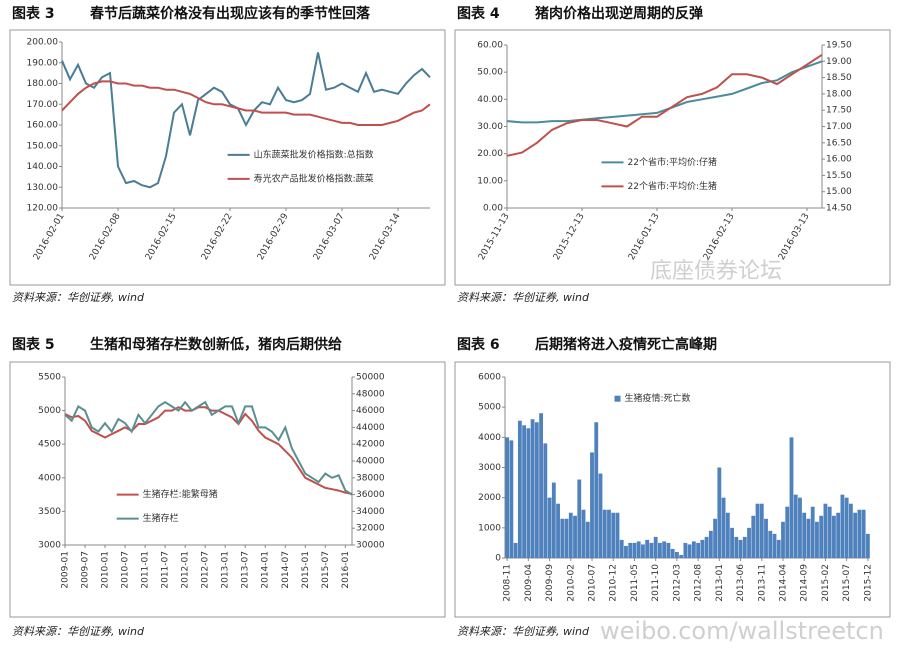 The width and height of the screenshot is (900, 650). I want to click on y-tick-label: 0.00, so click(493, 209).